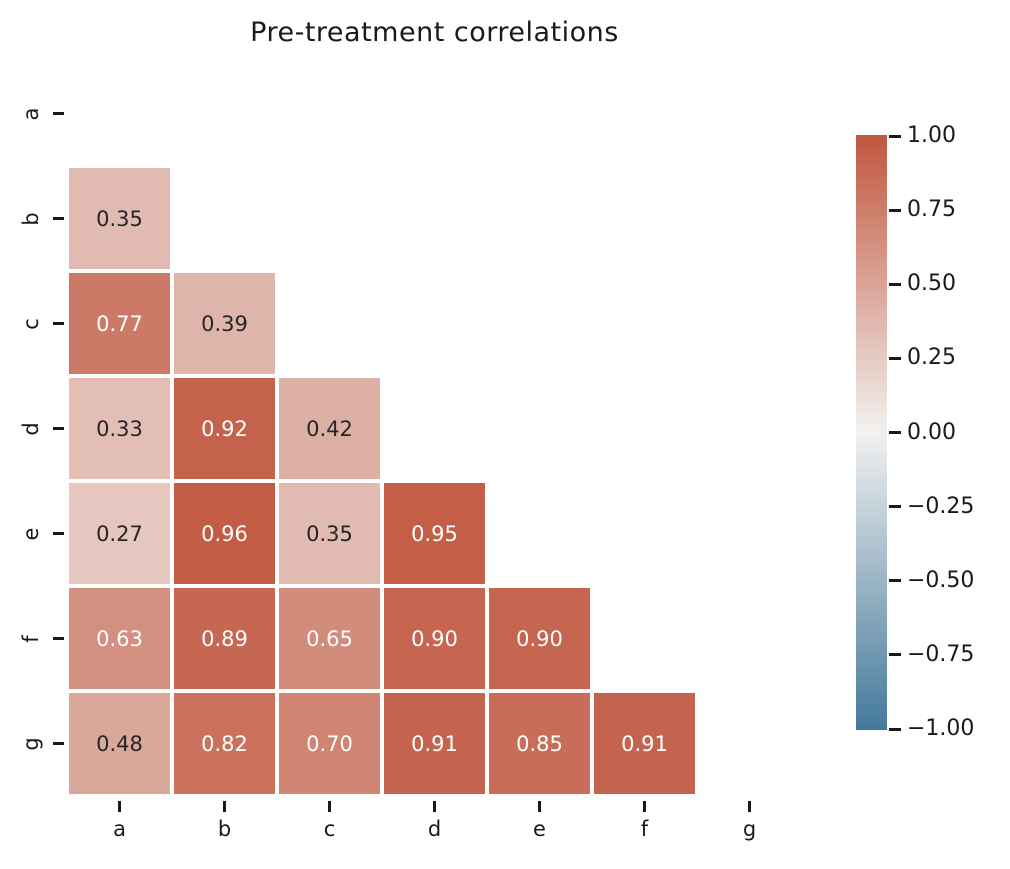 The image size is (1010, 869). Describe the element at coordinates (931, 135) in the screenshot. I see `colorbar-tick-label: 1.00` at that location.